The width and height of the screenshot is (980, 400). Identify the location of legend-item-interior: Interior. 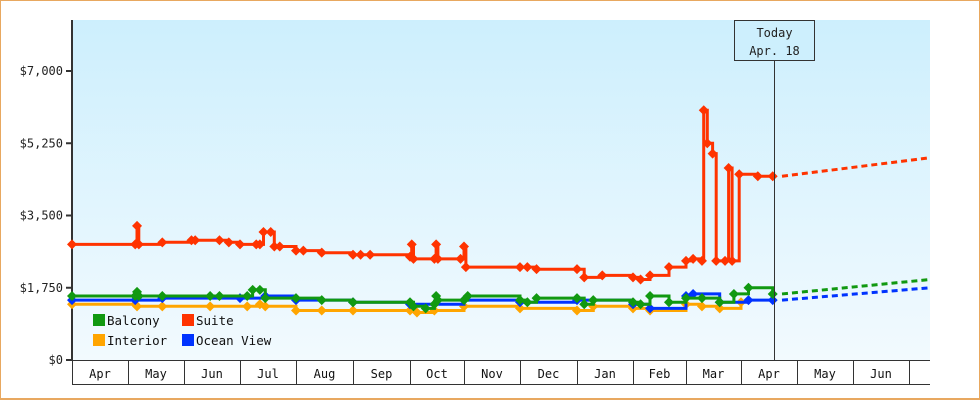
(130, 340).